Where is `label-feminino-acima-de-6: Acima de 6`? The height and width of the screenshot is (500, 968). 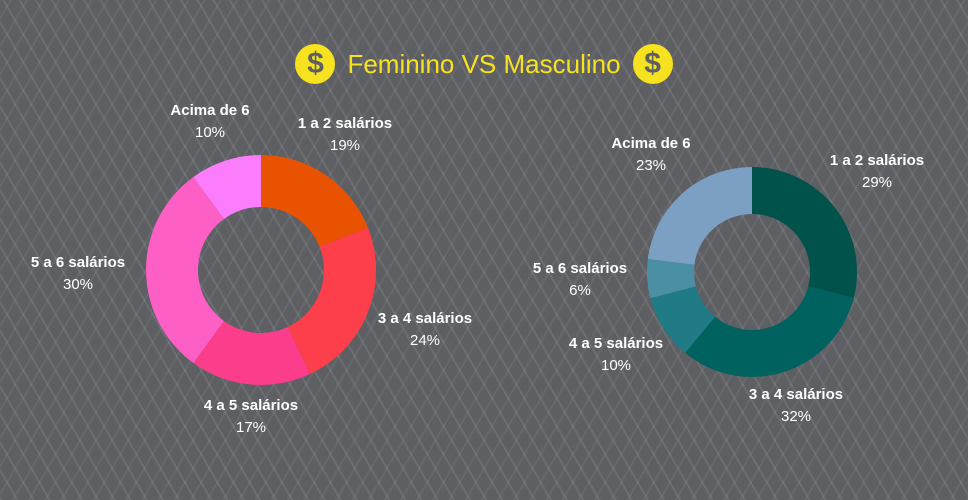
label-feminino-acima-de-6: Acima de 6 is located at coordinates (209, 110).